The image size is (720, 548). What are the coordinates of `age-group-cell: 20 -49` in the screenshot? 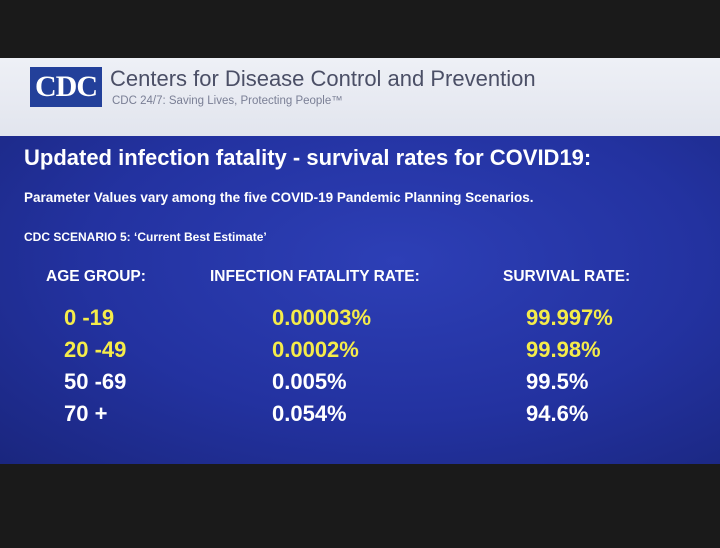 It's located at (95, 349).